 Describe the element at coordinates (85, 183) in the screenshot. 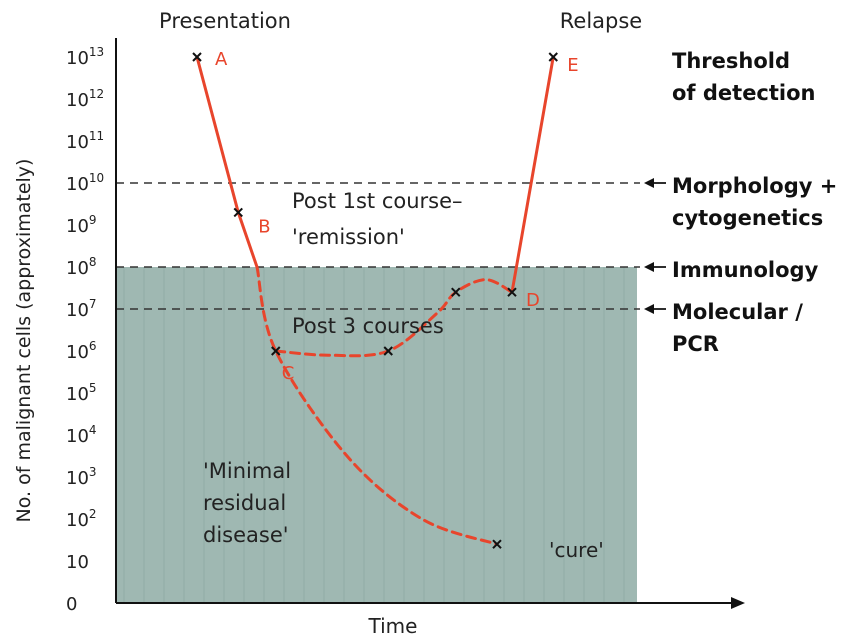

I see `y-tick-label: 10¹⁰` at that location.